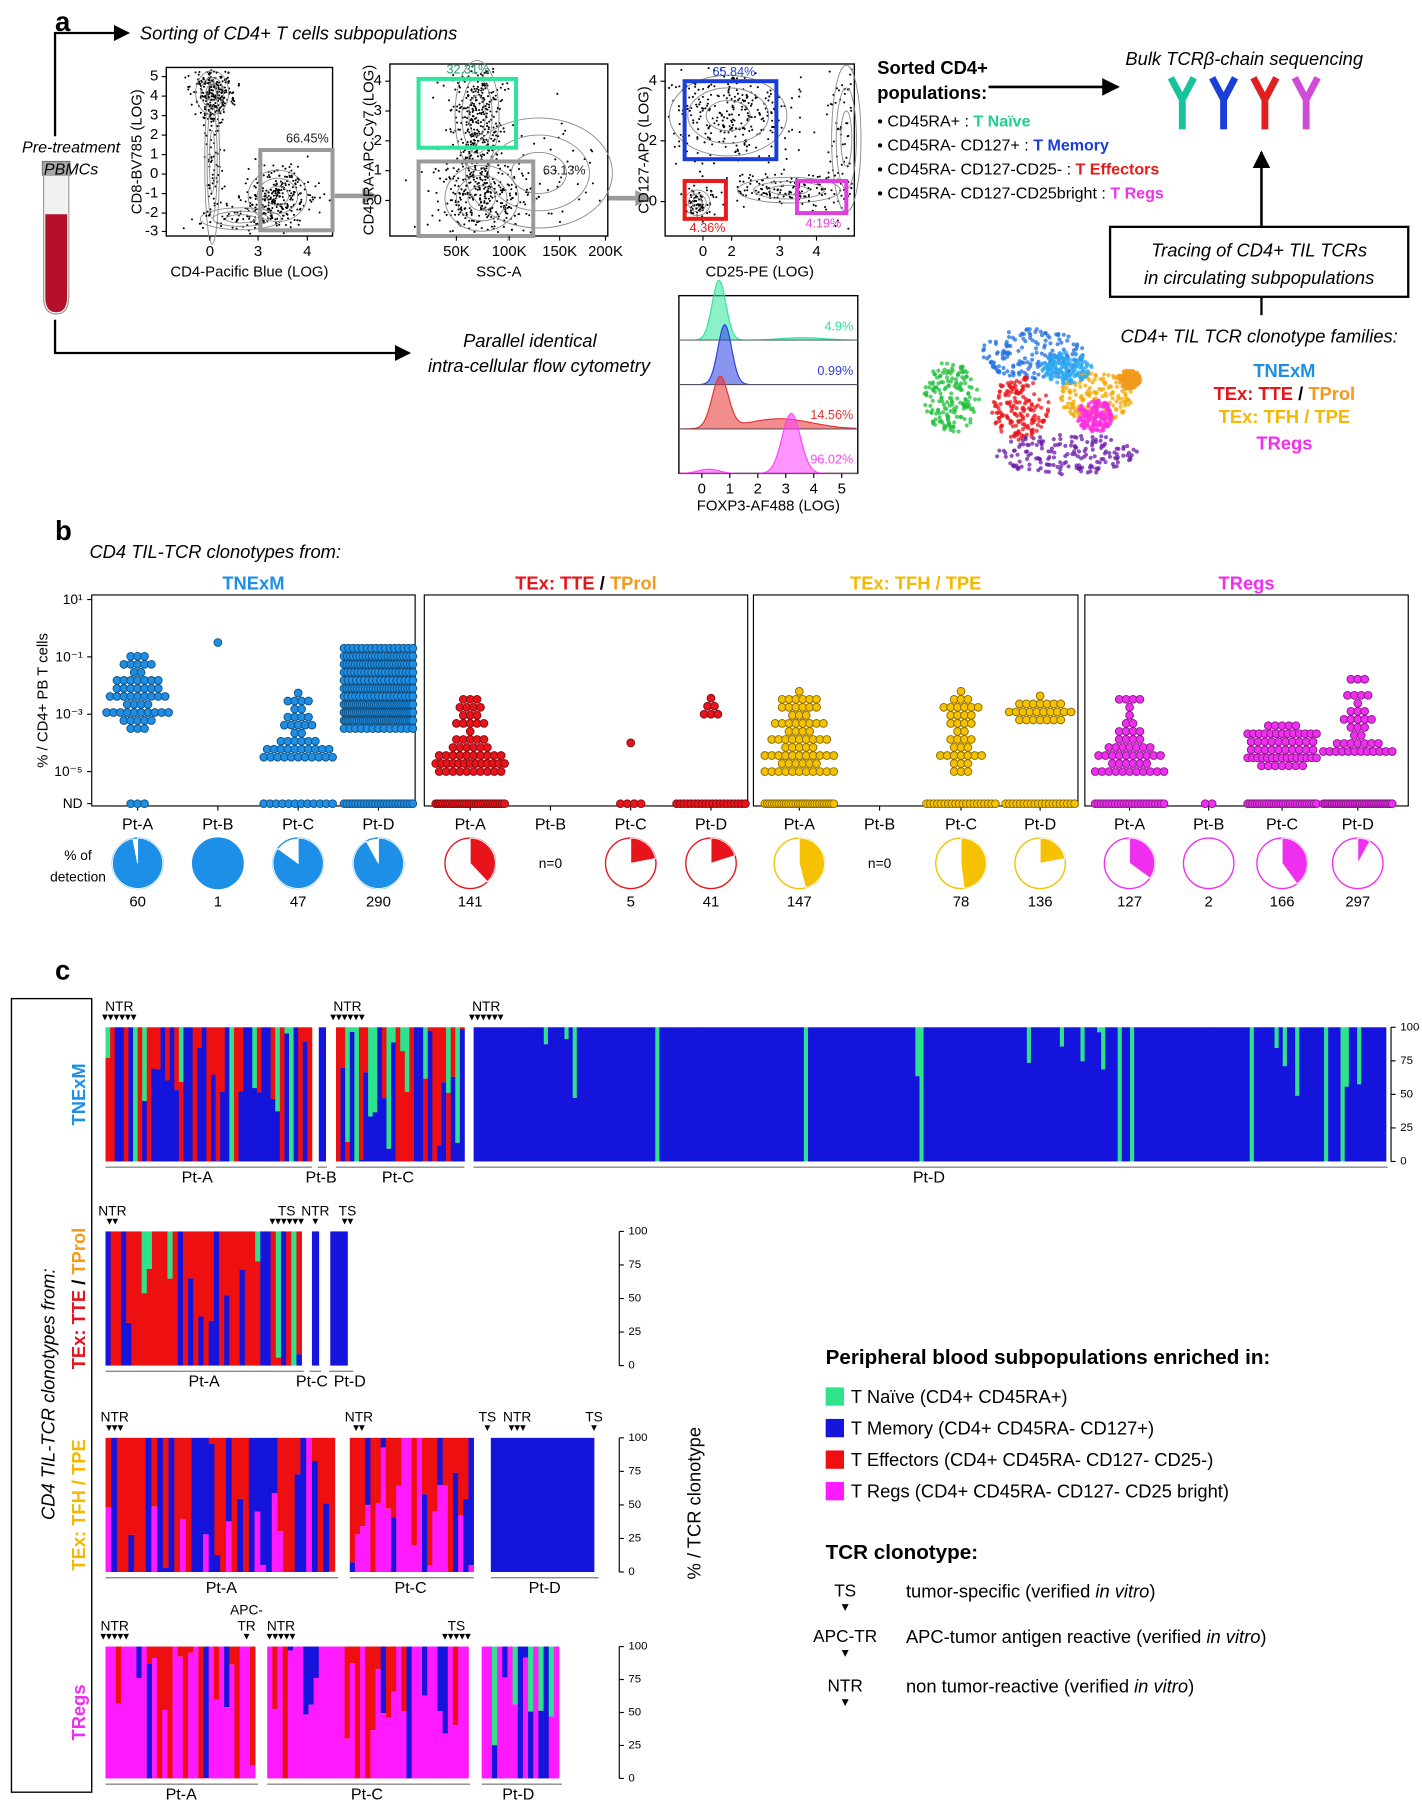 This screenshot has height=1800, width=1422. Describe the element at coordinates (1358, 824) in the screenshot. I see `patient-label: Pt-D` at that location.